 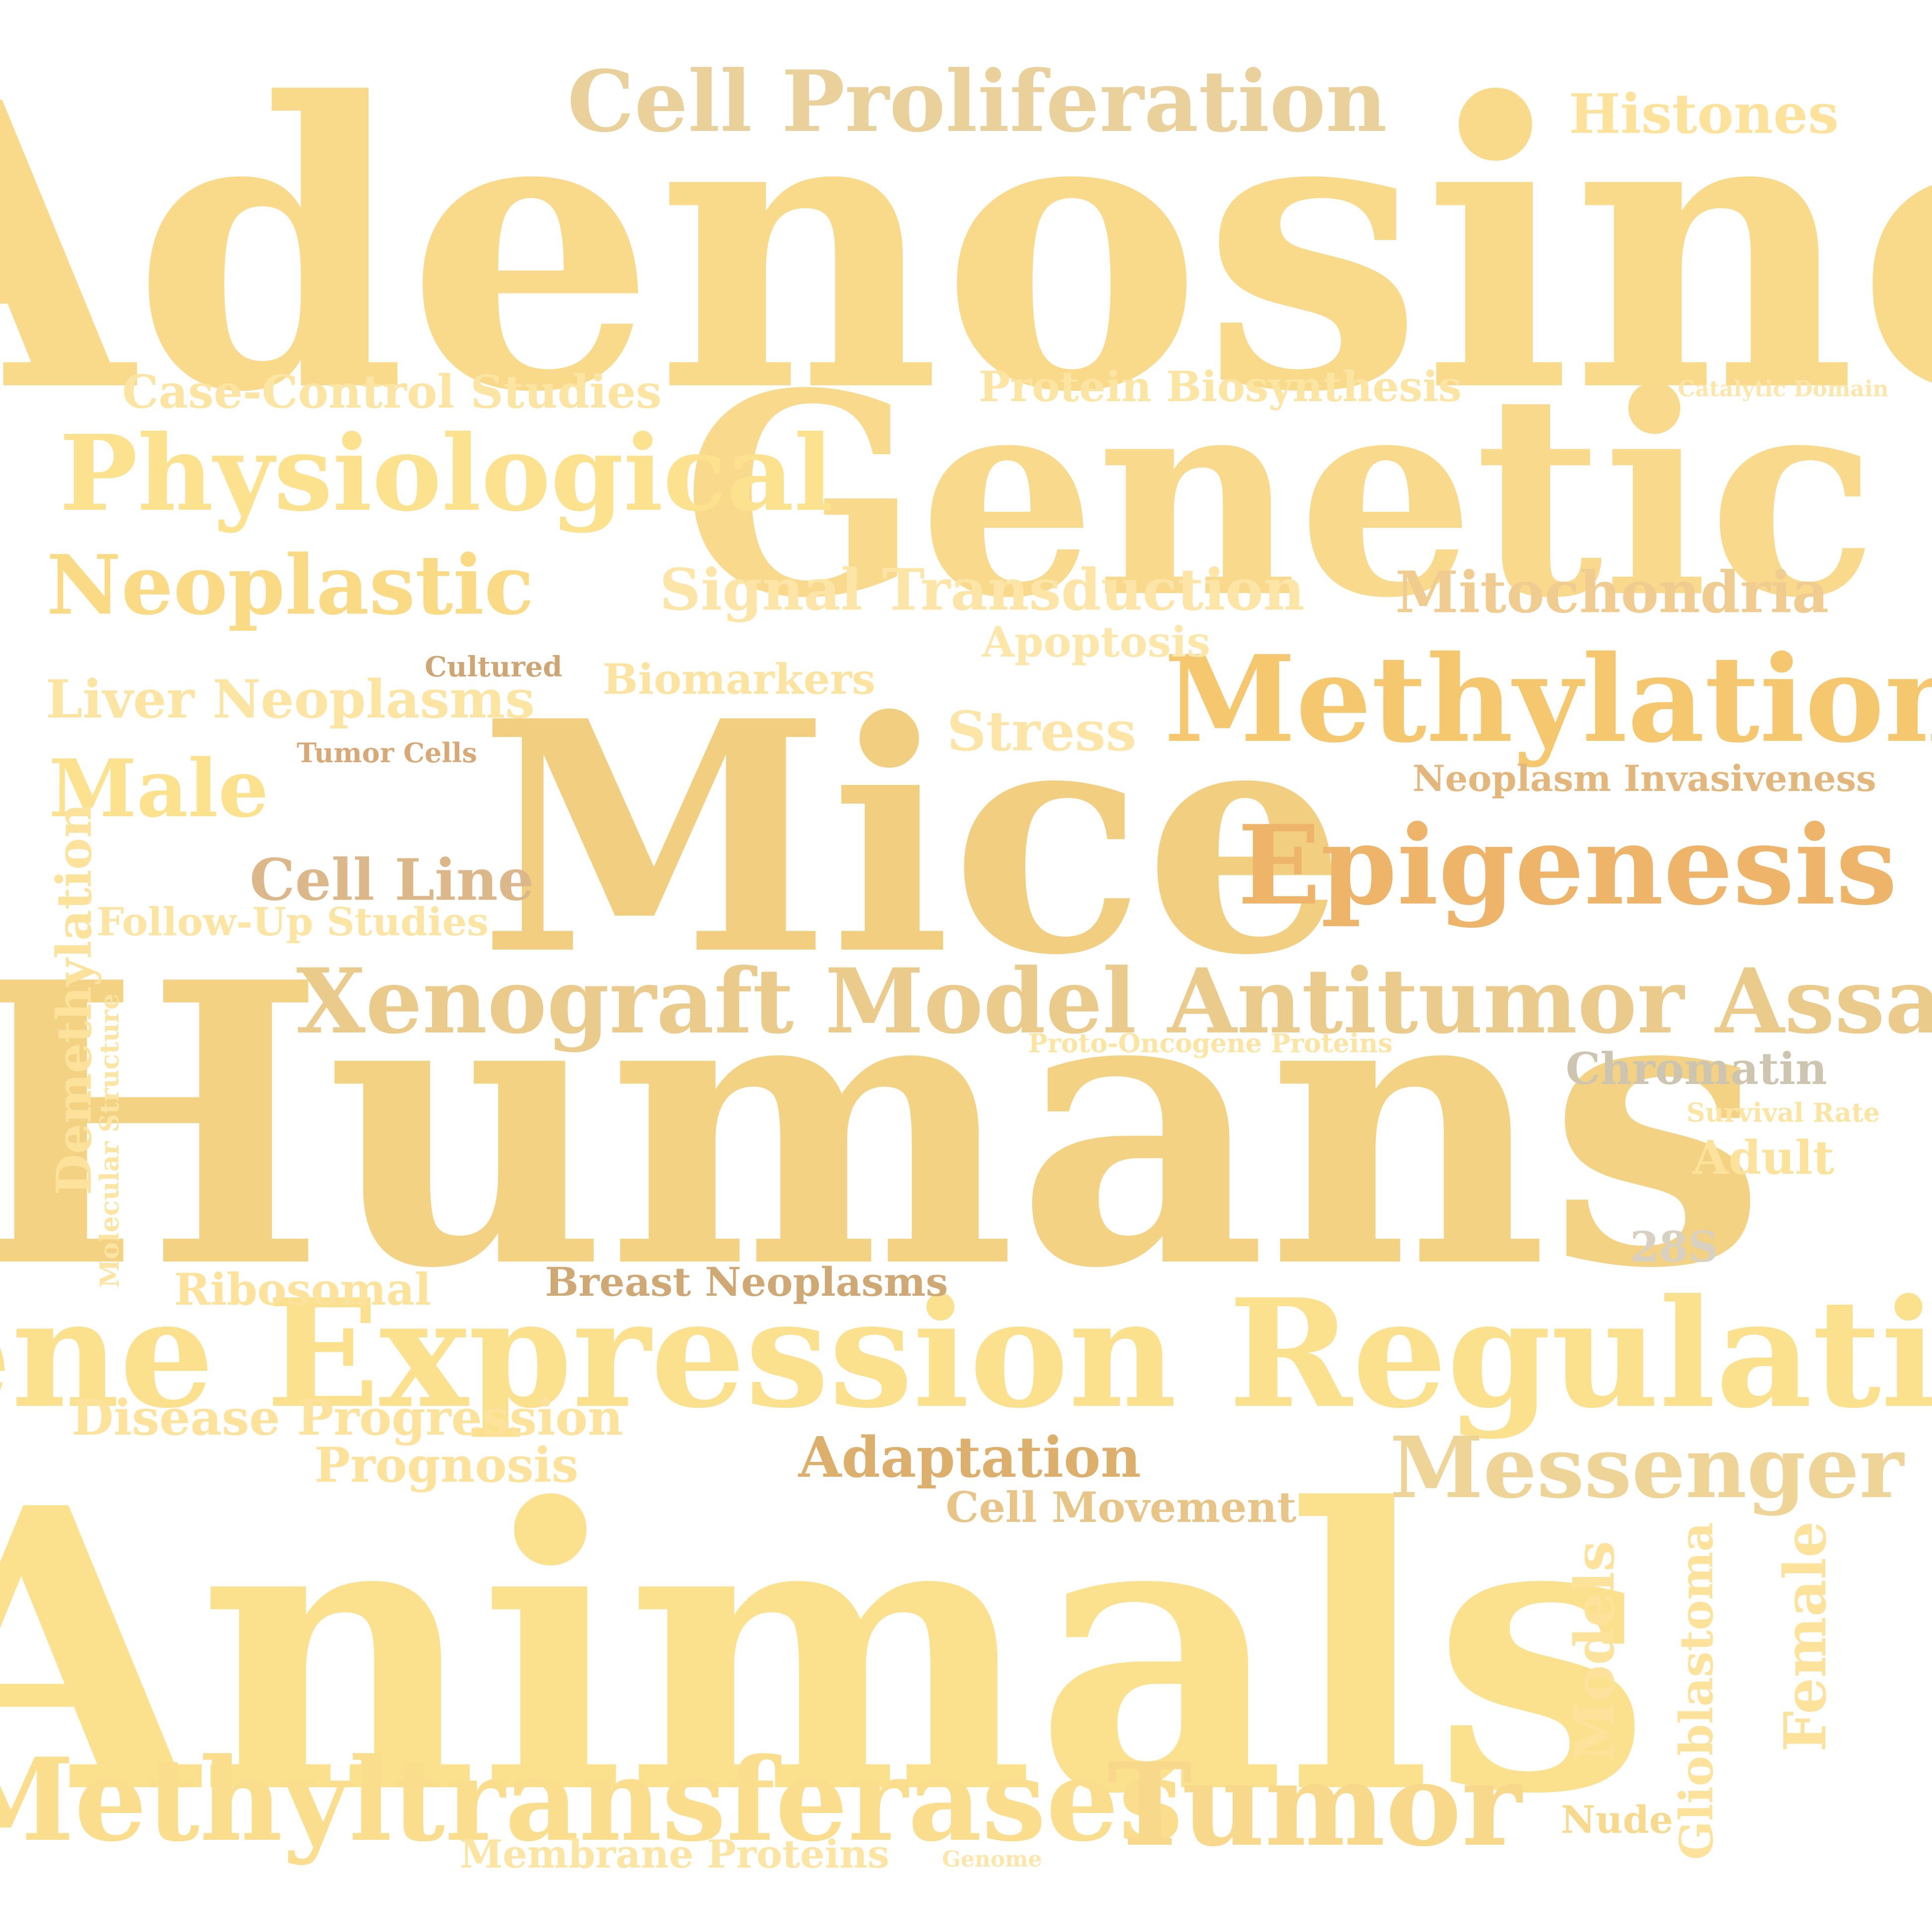 What do you see at coordinates (1644, 778) in the screenshot?
I see `word-neoplasm-invasiveness: Neoplasm Invasiveness` at bounding box center [1644, 778].